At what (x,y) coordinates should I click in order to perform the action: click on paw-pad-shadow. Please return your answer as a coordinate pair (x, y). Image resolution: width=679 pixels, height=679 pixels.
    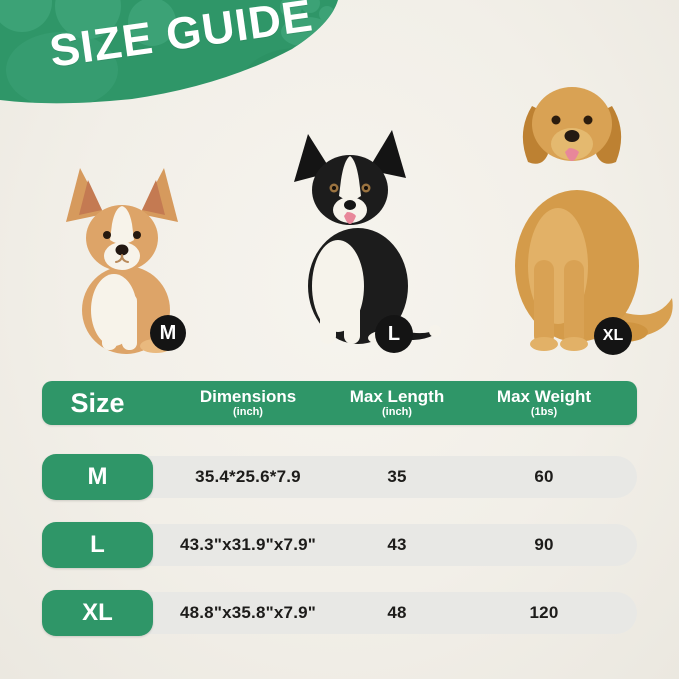
    Looking at the image, I should click on (289, 76).